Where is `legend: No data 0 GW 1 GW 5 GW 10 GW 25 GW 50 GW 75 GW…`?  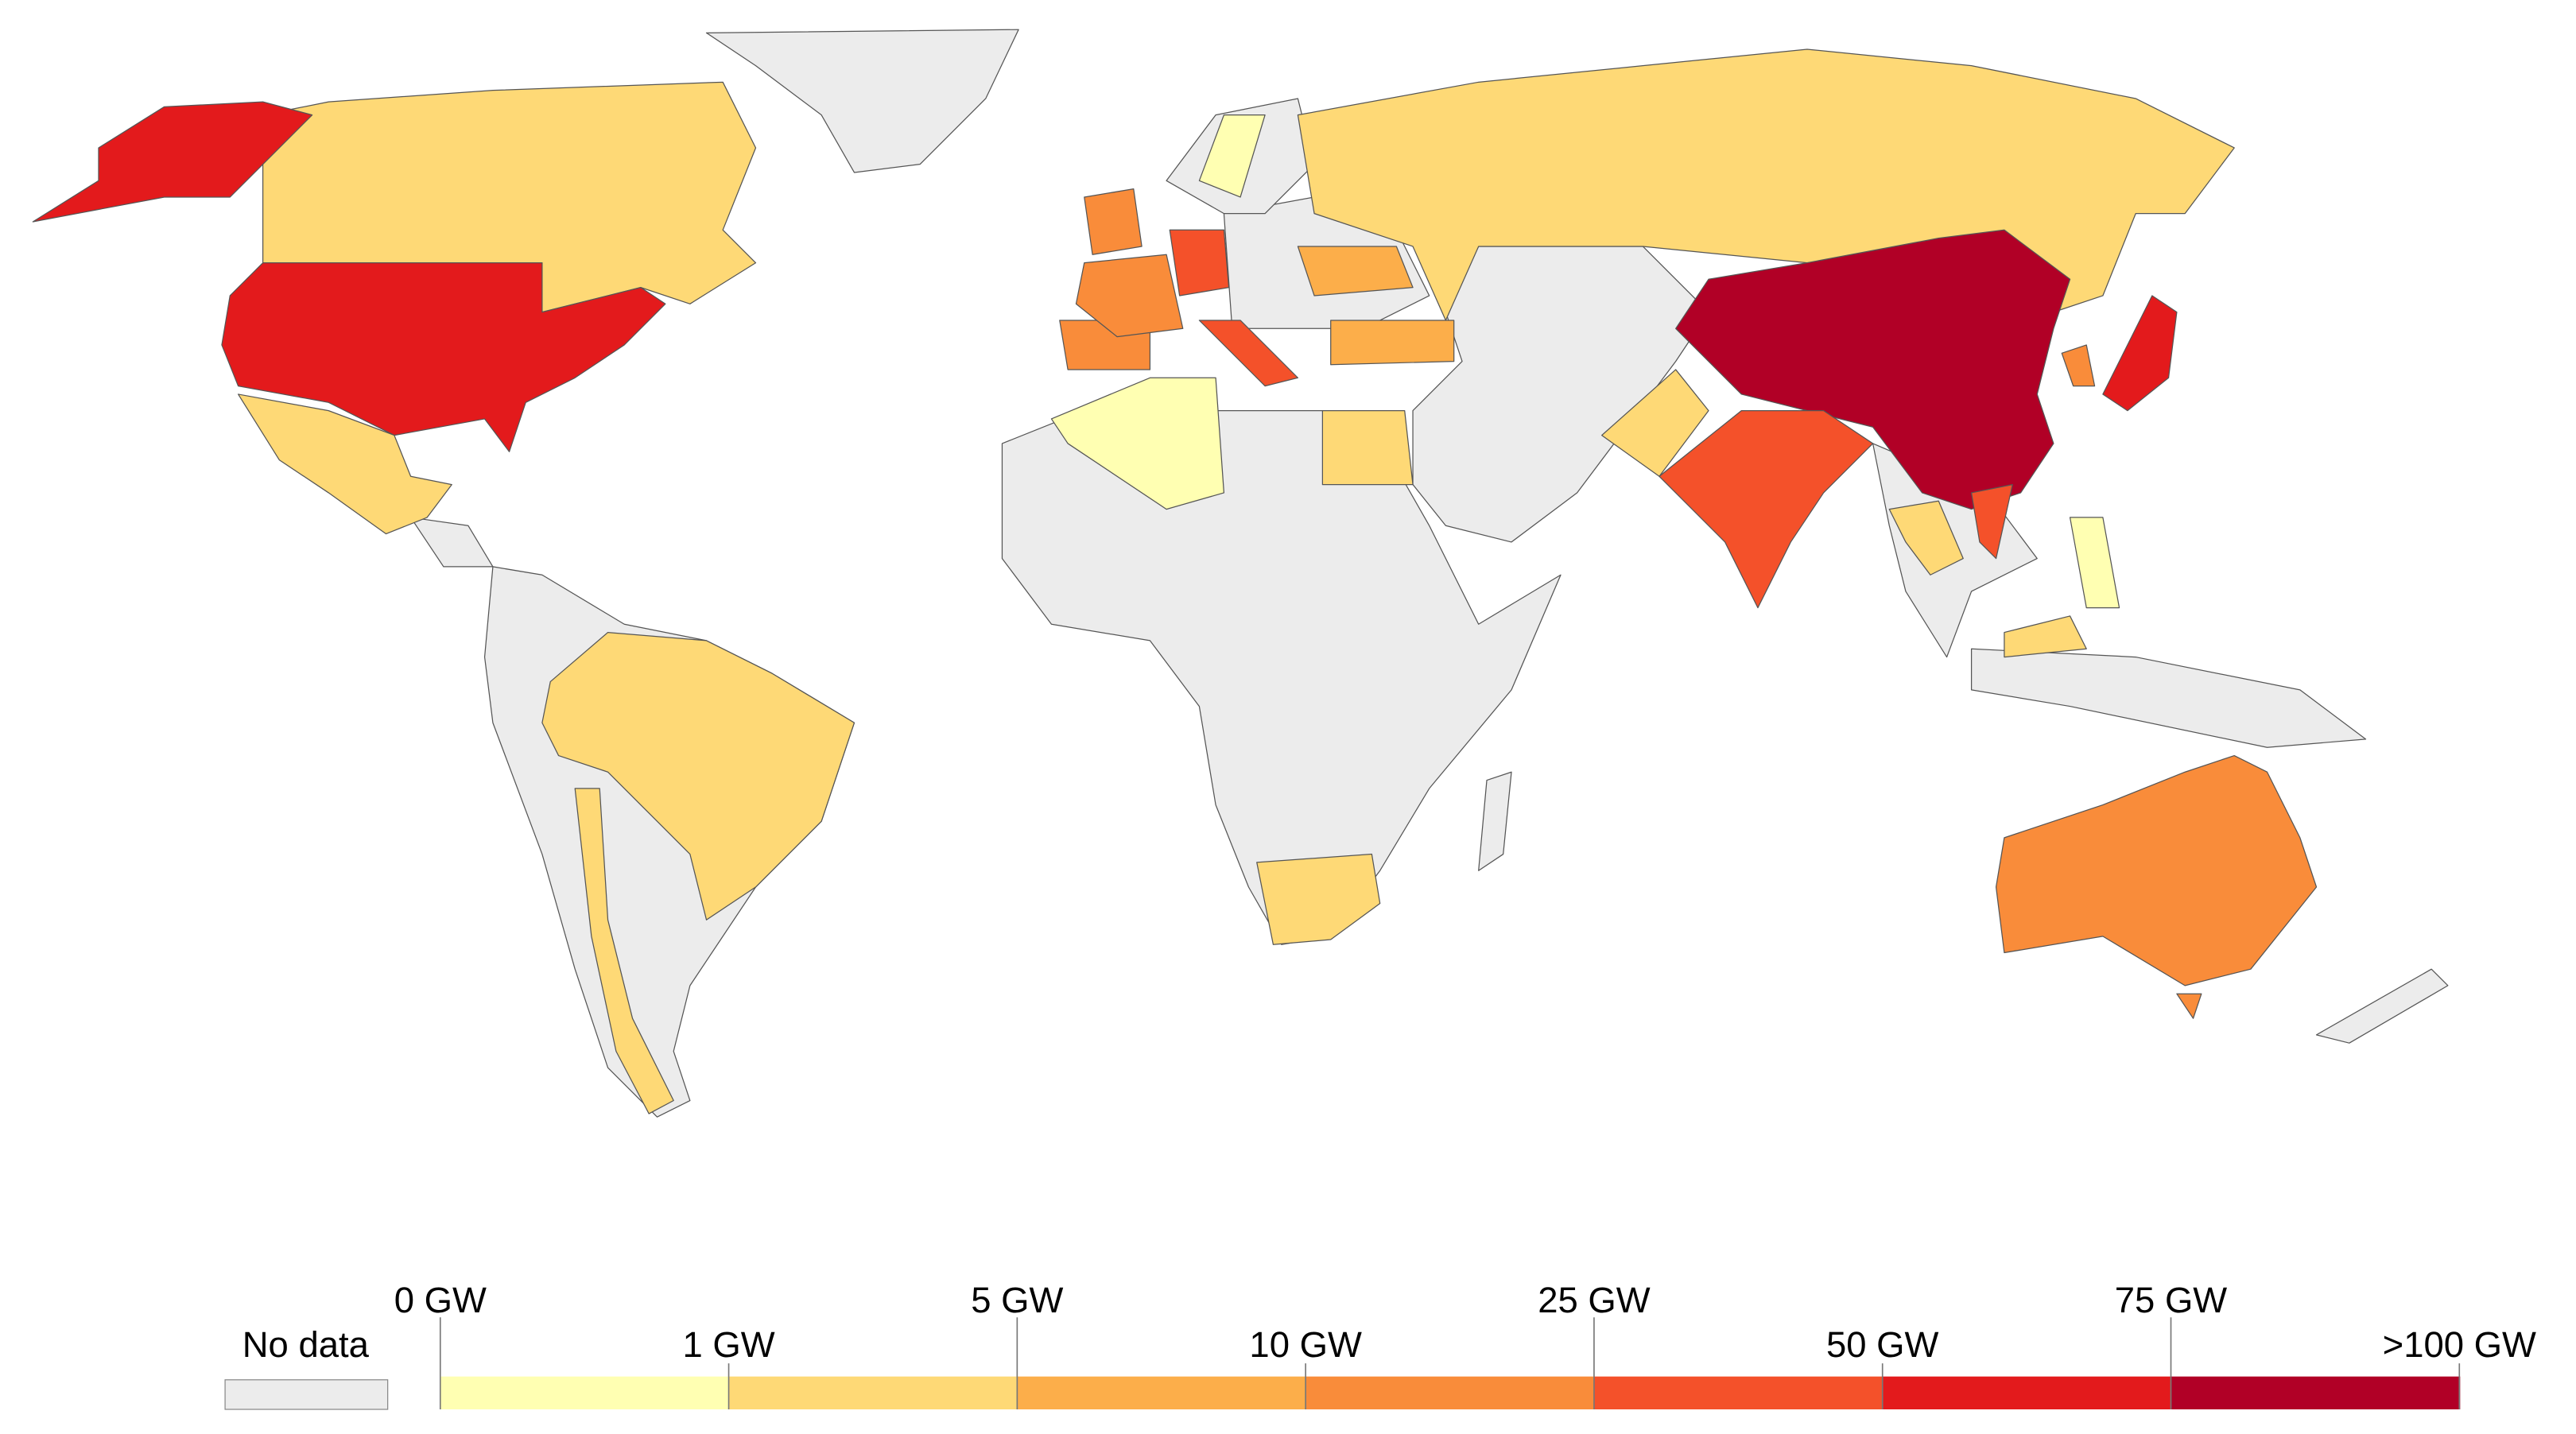
legend: No data 0 GW 1 GW 5 GW 10 GW 25 GW 50 GW 75 GW… is located at coordinates (1380, 1345).